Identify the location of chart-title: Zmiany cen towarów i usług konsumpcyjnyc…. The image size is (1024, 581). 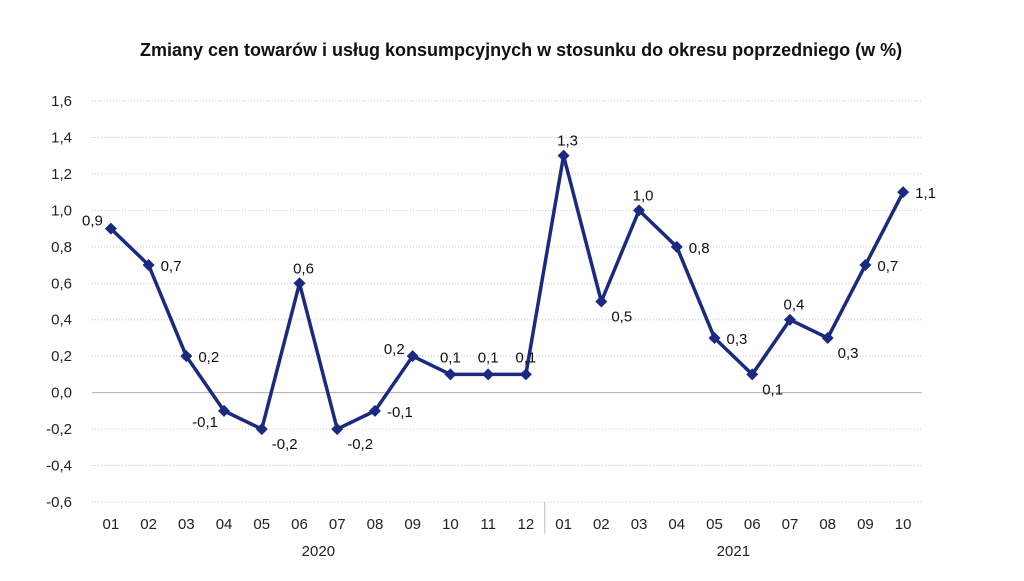
(521, 50).